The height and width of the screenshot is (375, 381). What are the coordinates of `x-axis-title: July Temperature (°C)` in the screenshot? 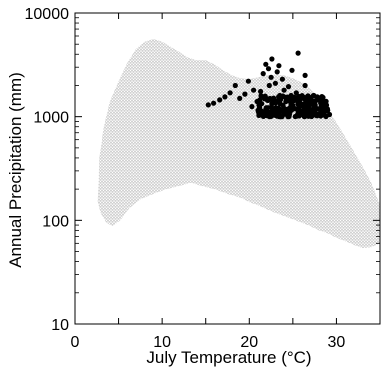 It's located at (228, 357).